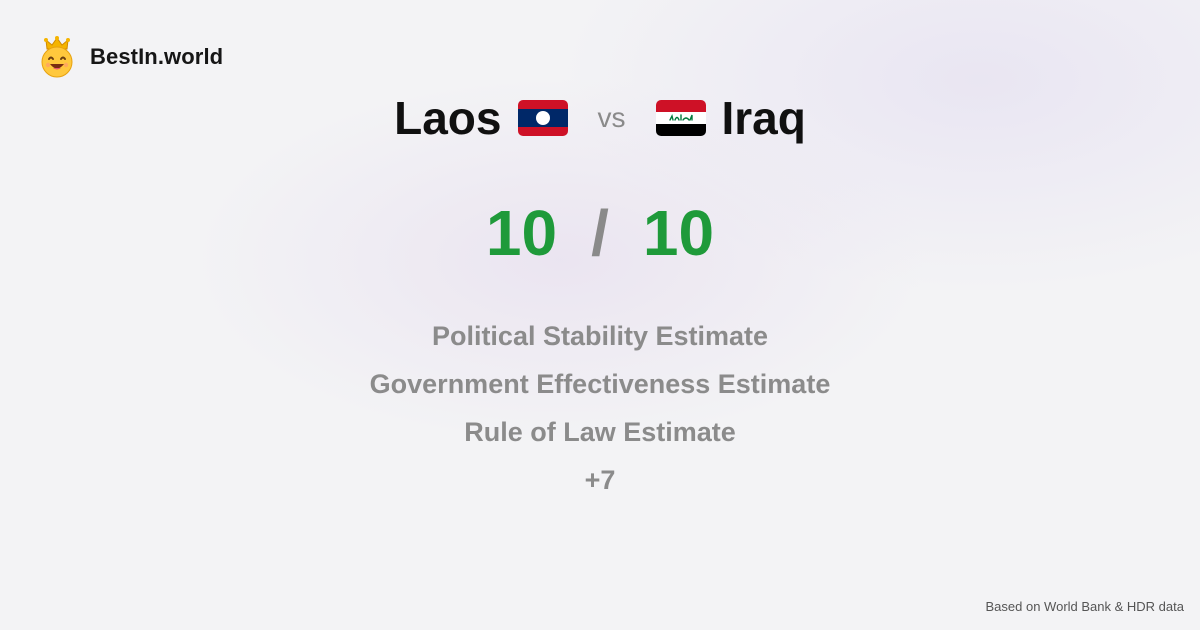 The width and height of the screenshot is (1200, 630). I want to click on comparison-title: Laos vs Iraq, so click(600, 118).